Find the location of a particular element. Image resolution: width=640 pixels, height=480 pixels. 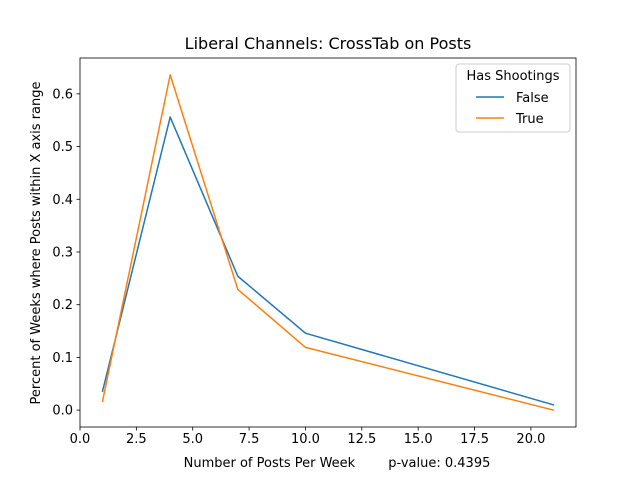

legend-title: Has Shootings is located at coordinates (512, 76).